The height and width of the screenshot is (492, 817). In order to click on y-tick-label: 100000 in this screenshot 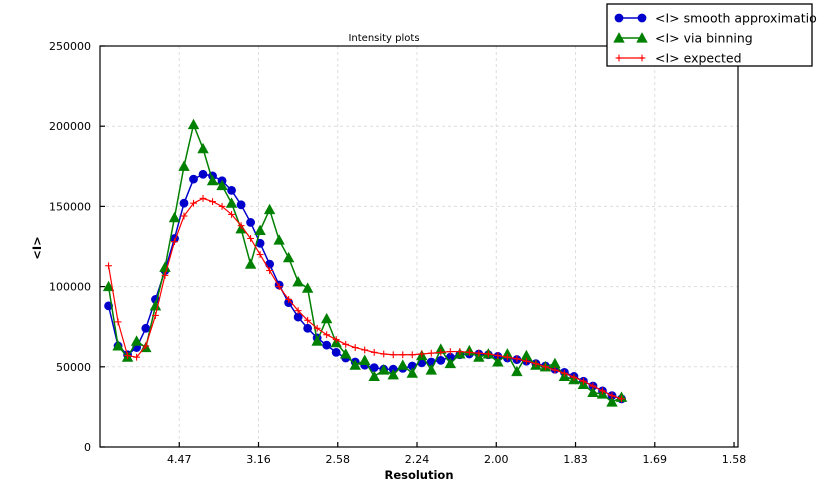, I will do `click(70, 287)`.